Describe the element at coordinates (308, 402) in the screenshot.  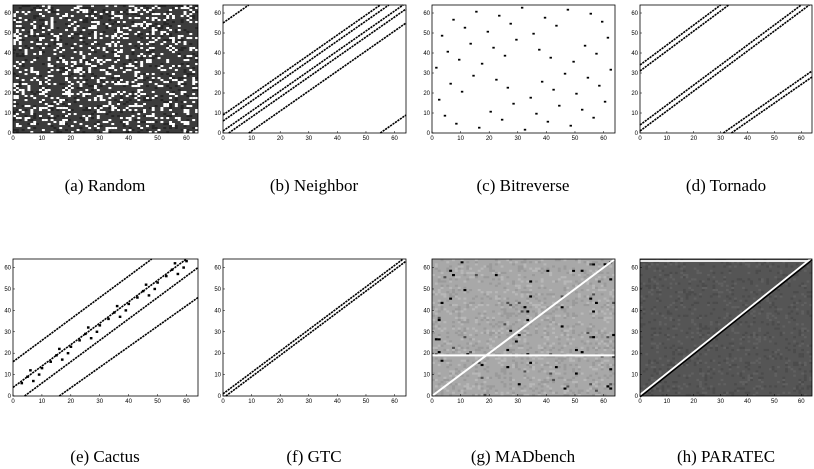
I see `x-tick-label: 30` at that location.